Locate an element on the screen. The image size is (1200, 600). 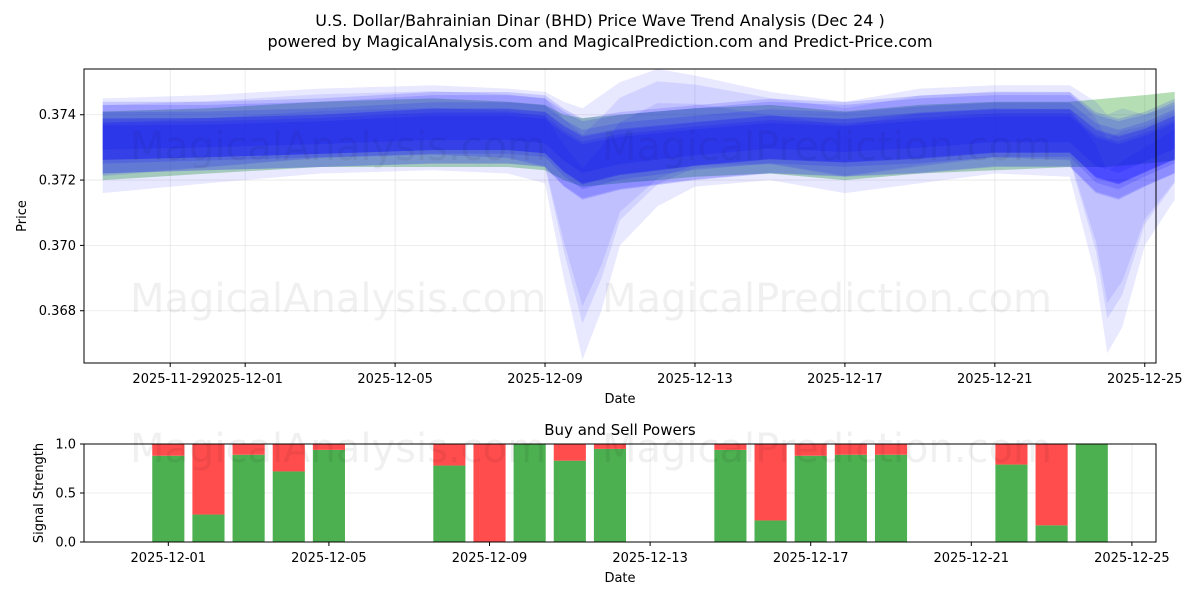
signal-x-tick-label: 2025-12-13 is located at coordinates (650, 558).